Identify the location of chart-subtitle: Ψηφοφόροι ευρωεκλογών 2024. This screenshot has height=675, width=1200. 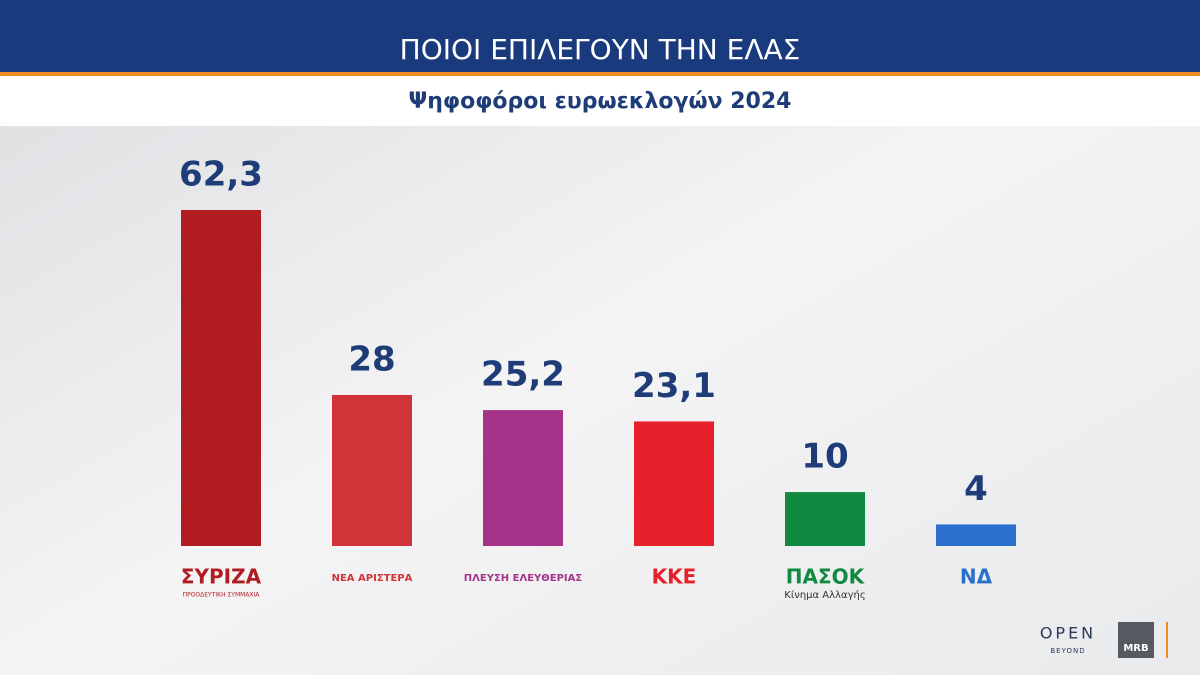
(600, 101).